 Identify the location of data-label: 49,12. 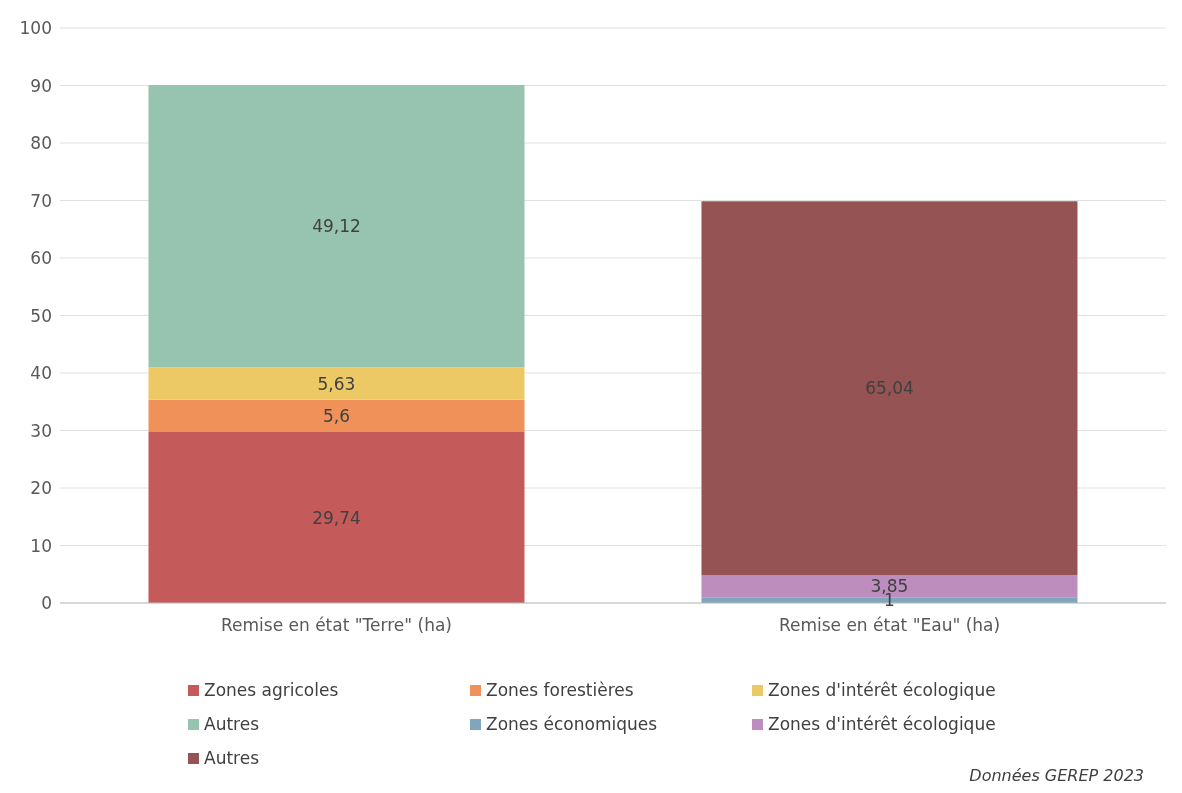
(336, 226).